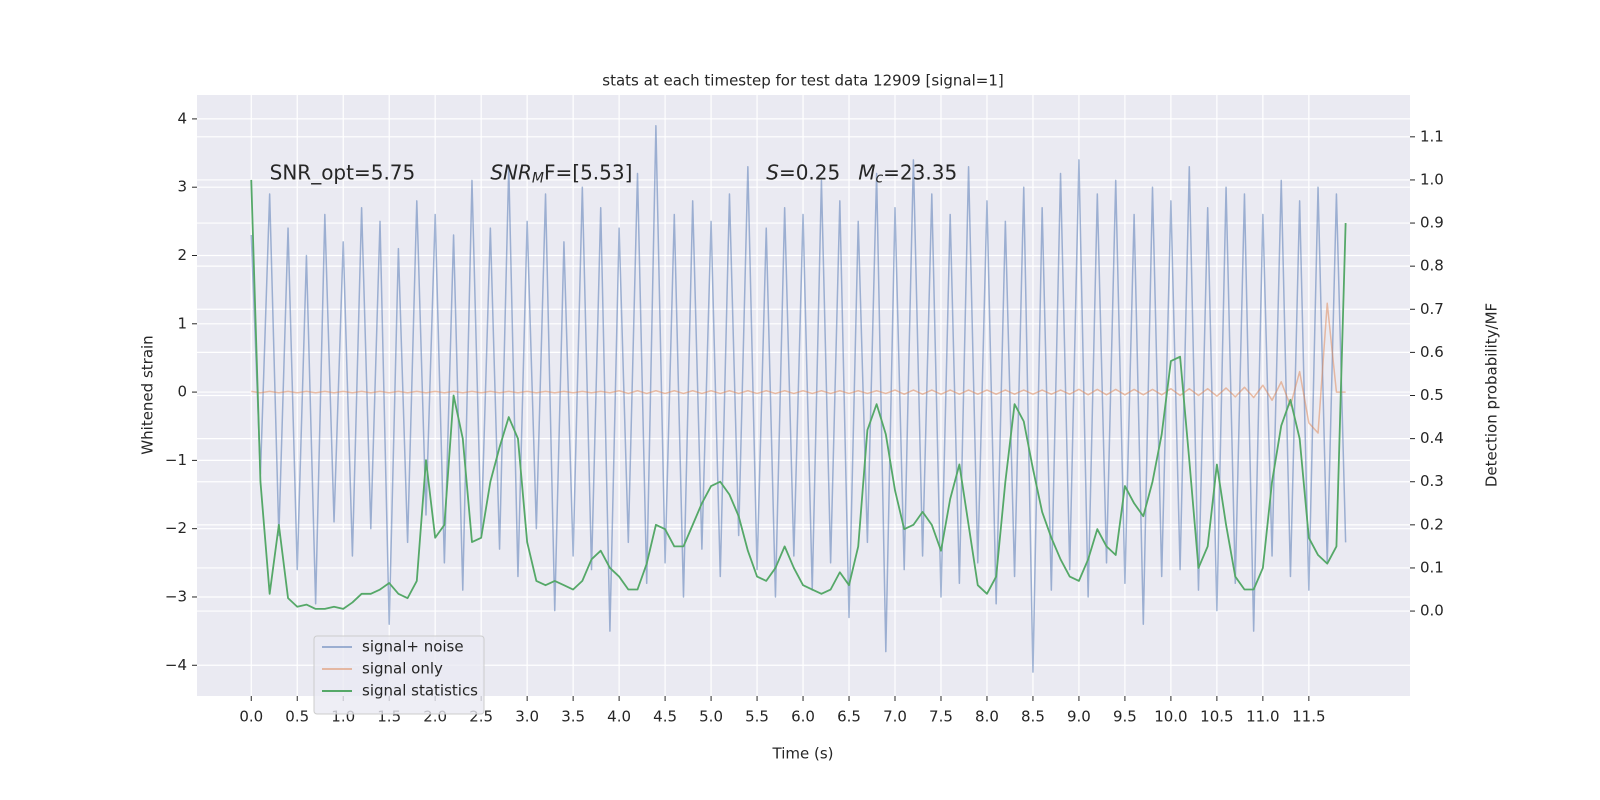 Image resolution: width=1600 pixels, height=800 pixels. Describe the element at coordinates (1432, 266) in the screenshot. I see `y2-tick-label: 0.8` at that location.